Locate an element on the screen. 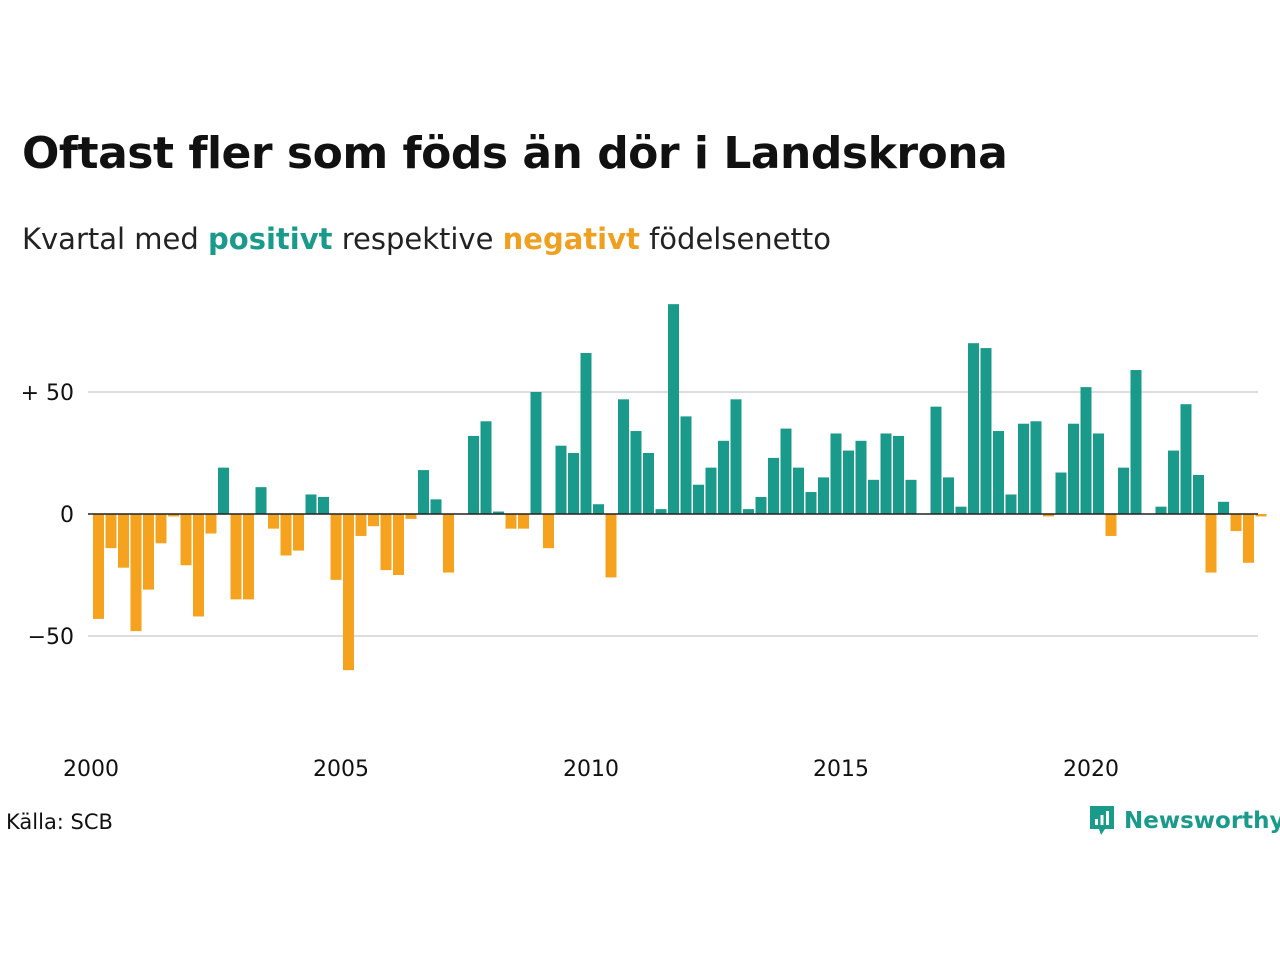 The height and width of the screenshot is (960, 1280). subtitle-negative: negativt is located at coordinates (571, 239).